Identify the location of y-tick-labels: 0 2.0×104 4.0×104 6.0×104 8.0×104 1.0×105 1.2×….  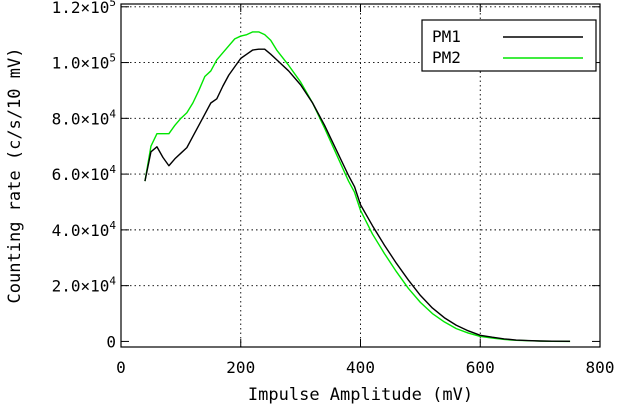
(84, 175).